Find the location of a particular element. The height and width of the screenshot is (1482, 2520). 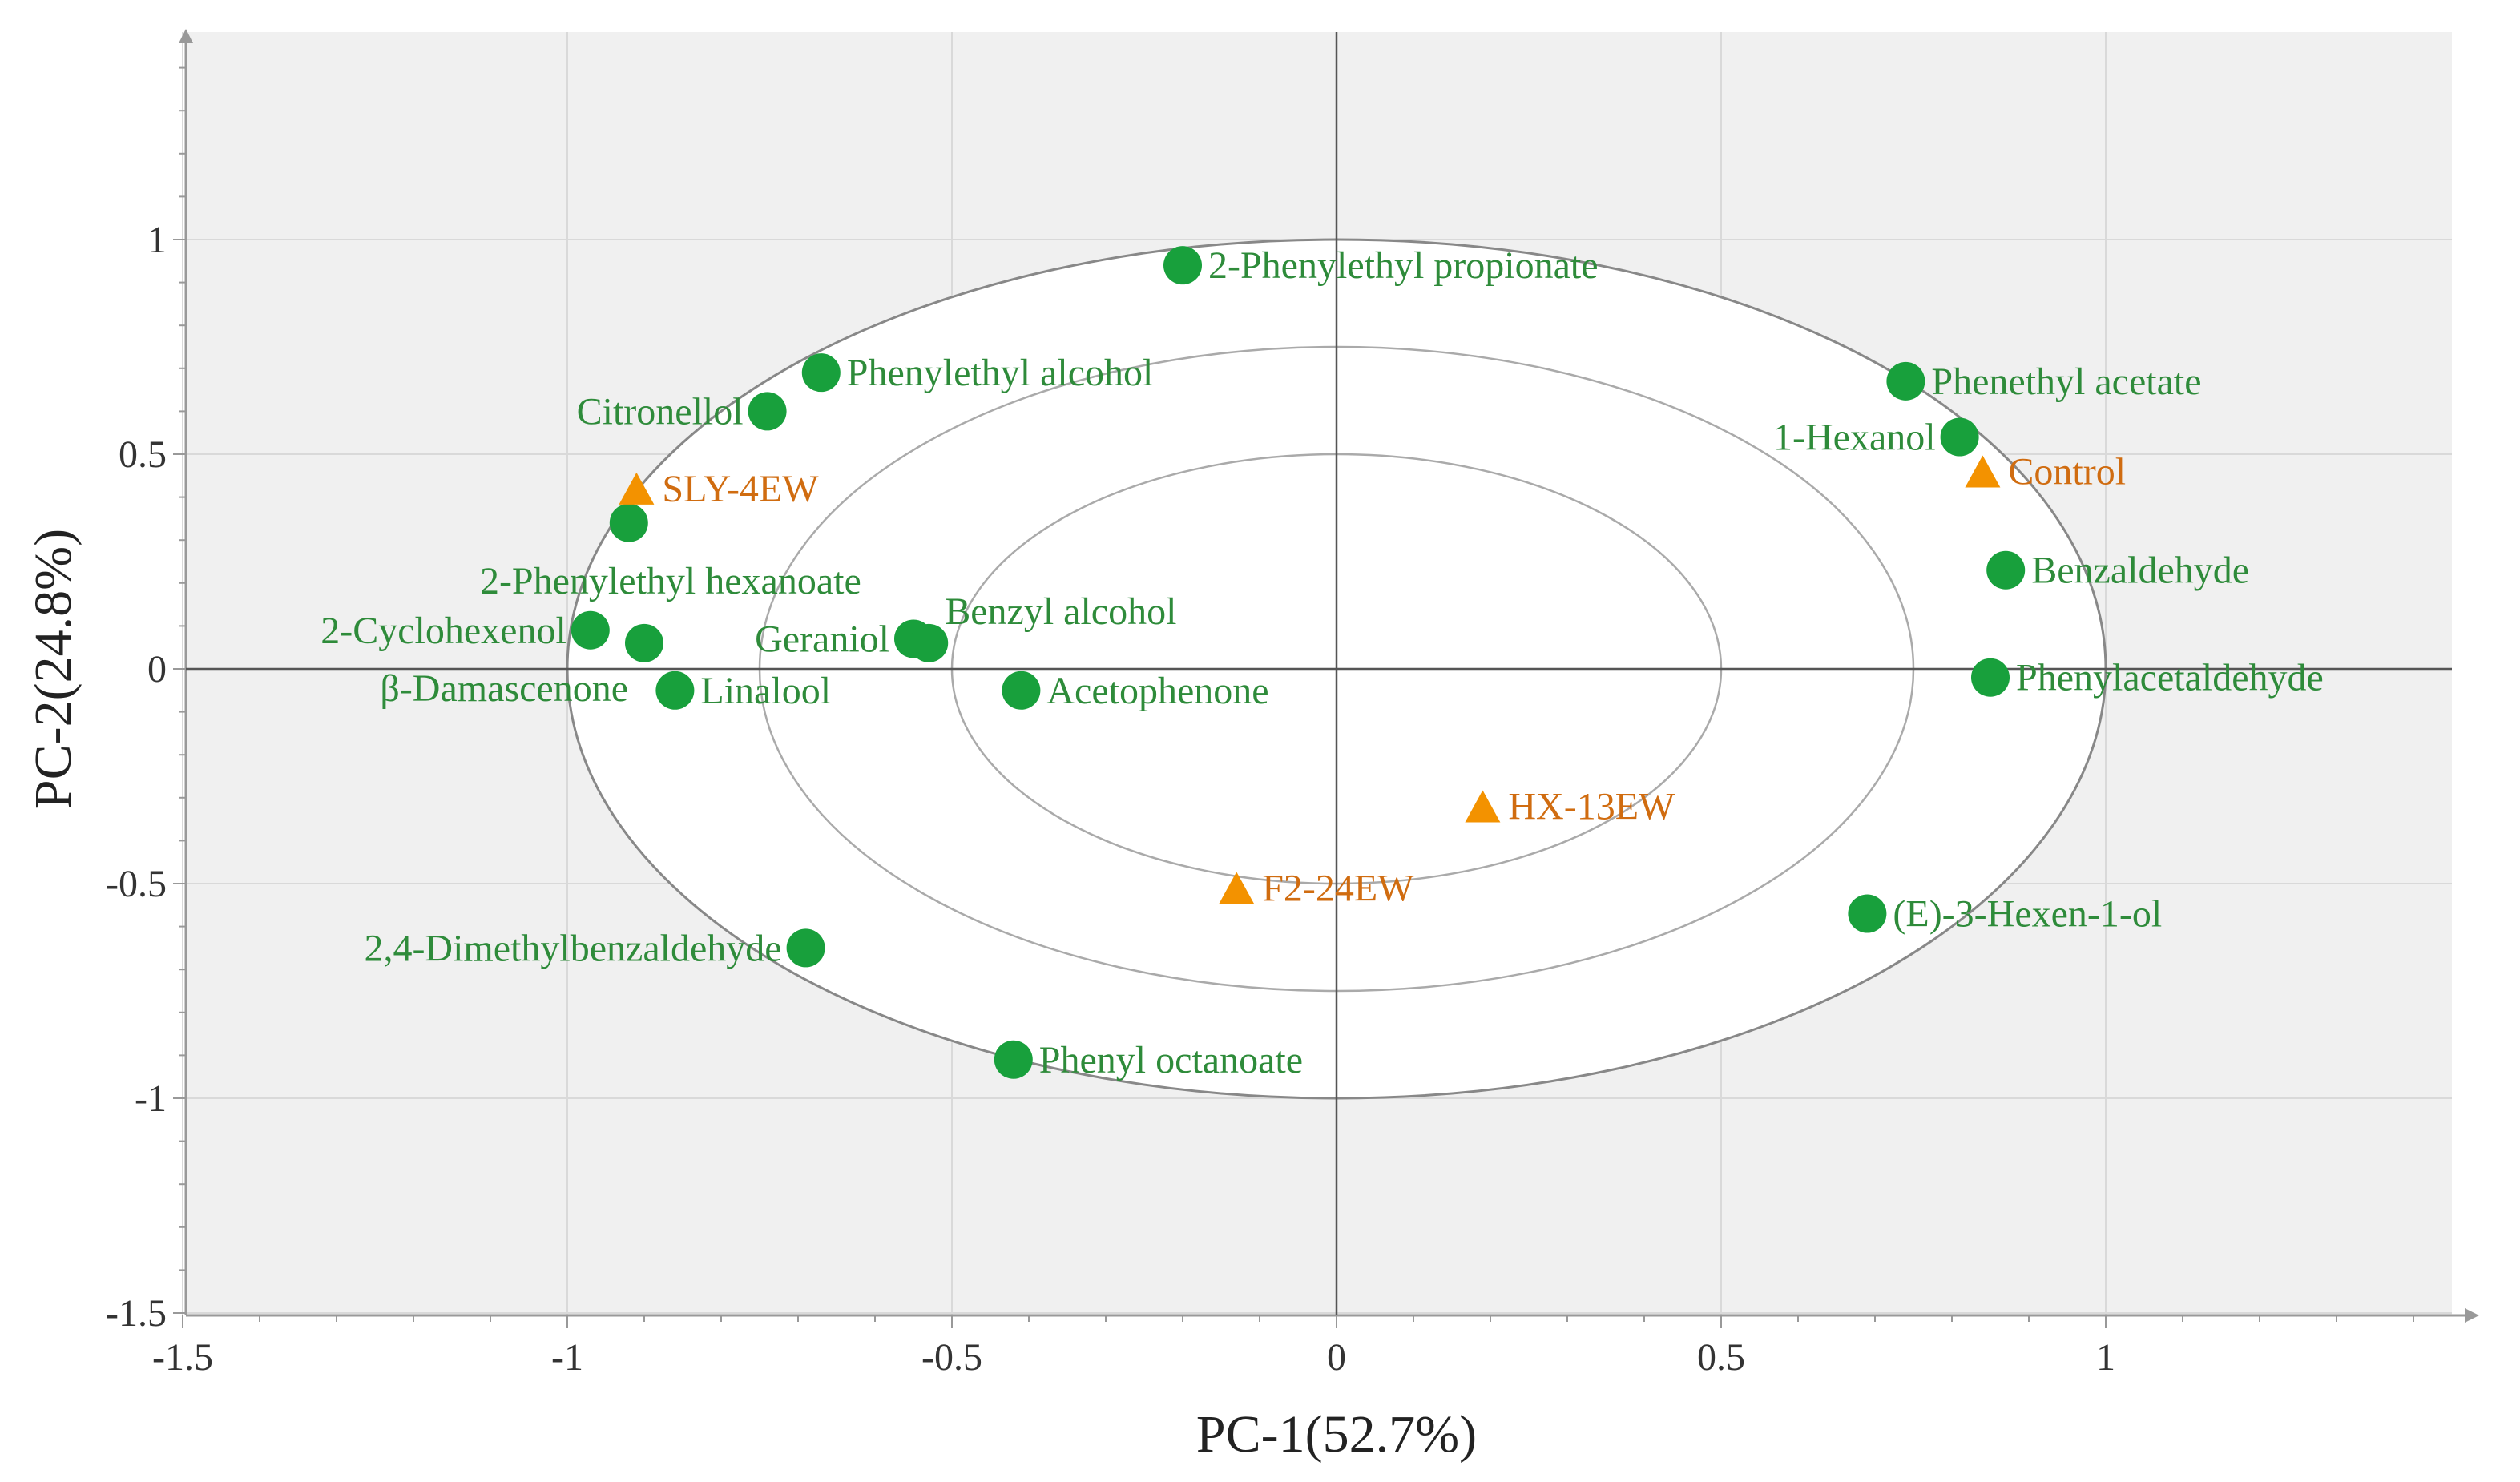

x-axis-title: PC-1(52.7%) is located at coordinates (1336, 1434).